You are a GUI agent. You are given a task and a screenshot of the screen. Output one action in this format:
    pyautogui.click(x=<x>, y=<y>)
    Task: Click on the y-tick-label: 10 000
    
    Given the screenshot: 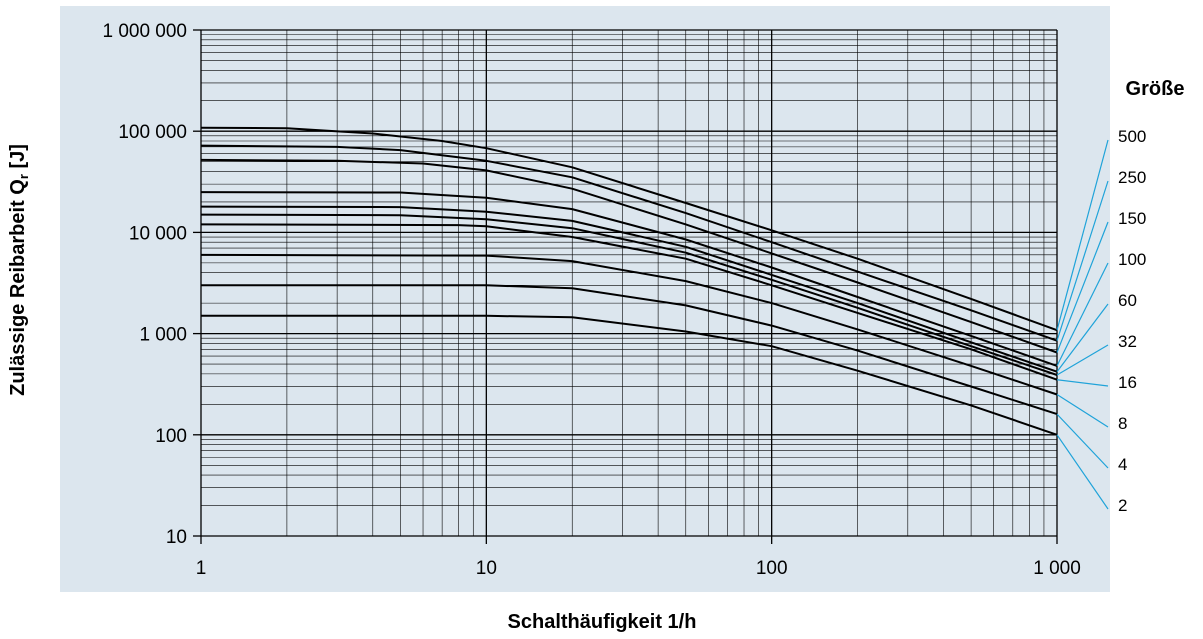 What is the action you would take?
    pyautogui.click(x=158, y=233)
    